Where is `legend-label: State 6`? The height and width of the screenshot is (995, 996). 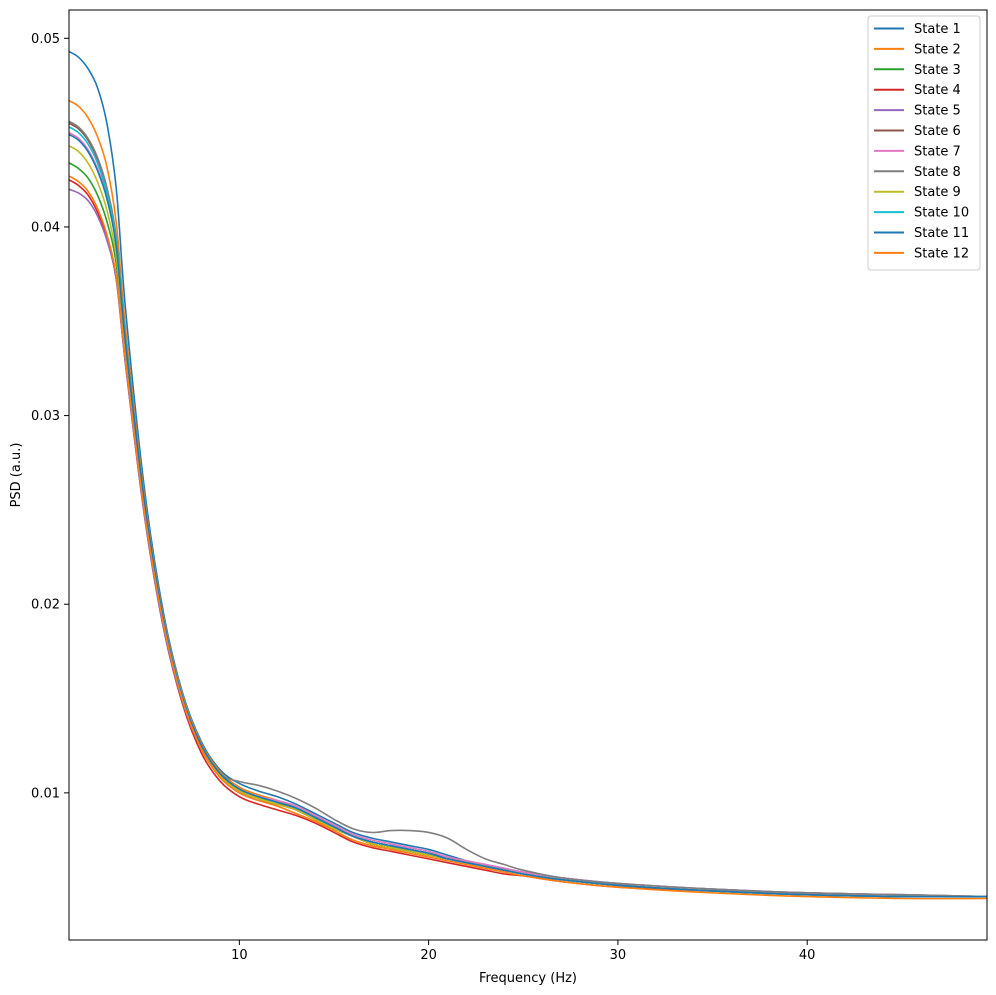 legend-label: State 6 is located at coordinates (937, 131).